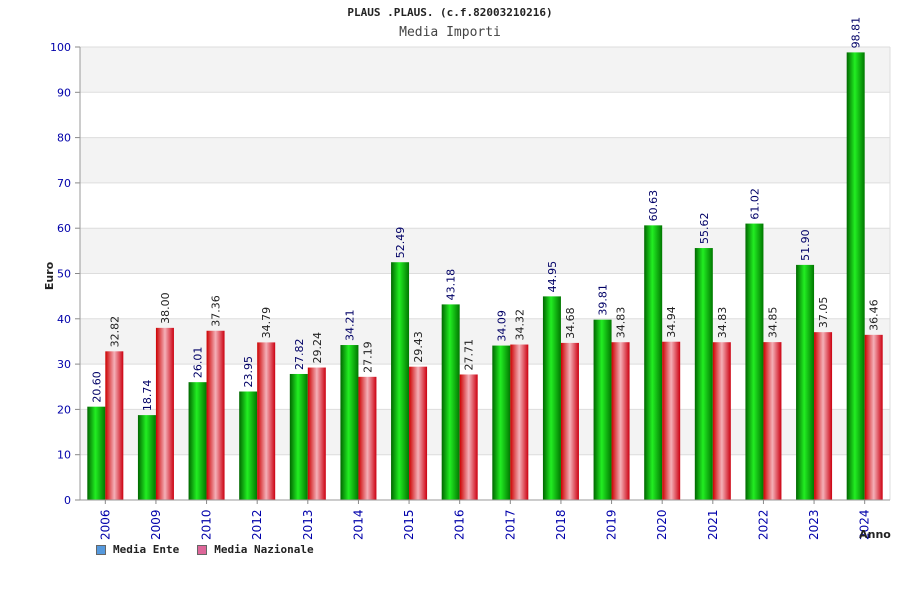 The image size is (900, 600). I want to click on chart-subtitle: Media Importi, so click(450, 32).